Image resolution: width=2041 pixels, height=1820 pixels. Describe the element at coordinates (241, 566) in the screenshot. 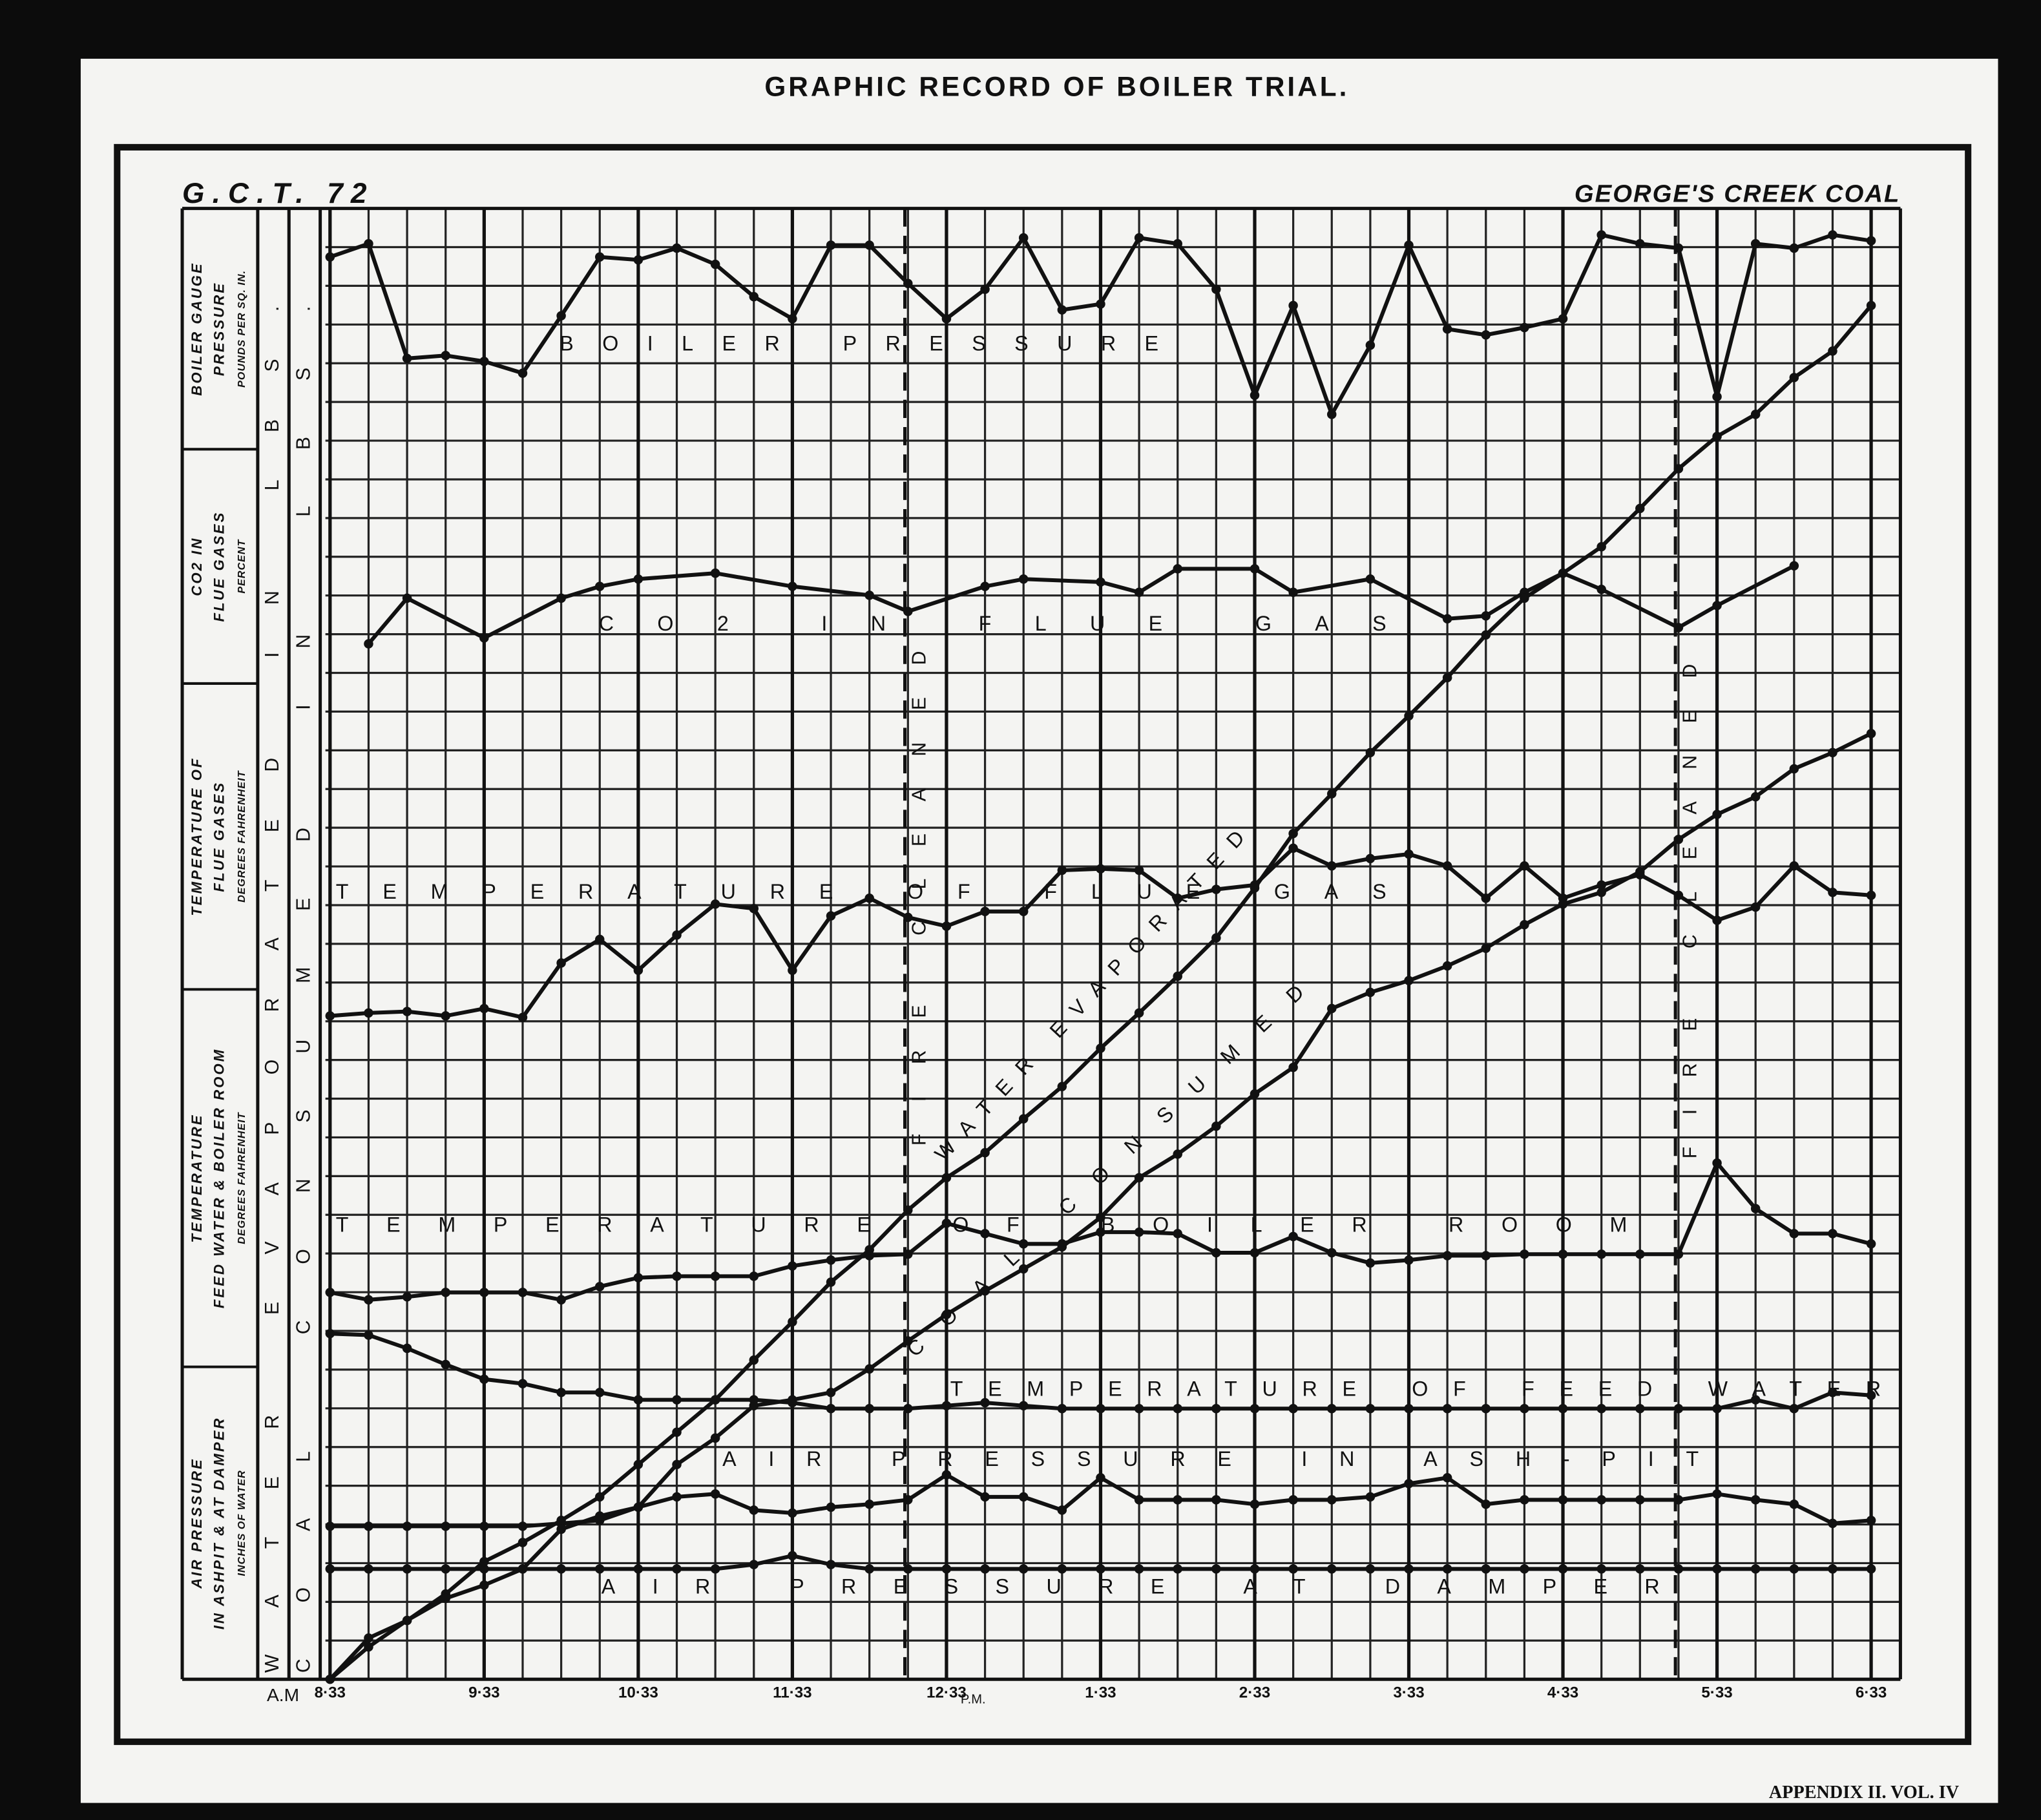

I see `band-label: PERCENT` at that location.